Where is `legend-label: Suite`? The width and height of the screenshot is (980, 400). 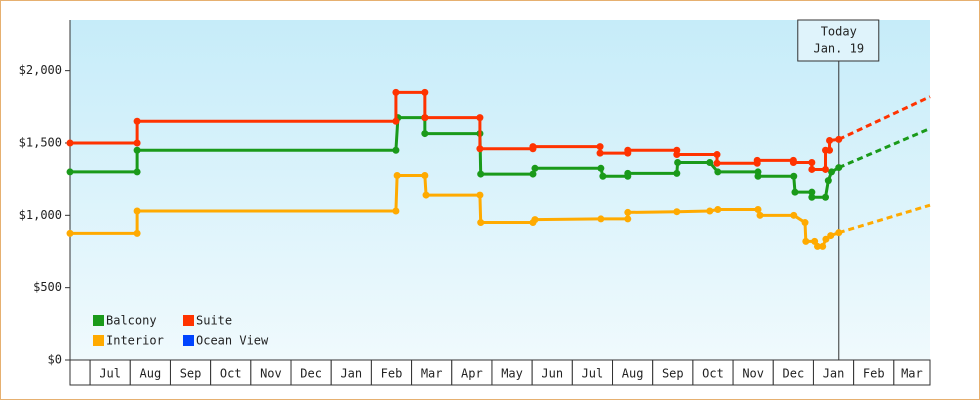
legend-label: Suite is located at coordinates (214, 321).